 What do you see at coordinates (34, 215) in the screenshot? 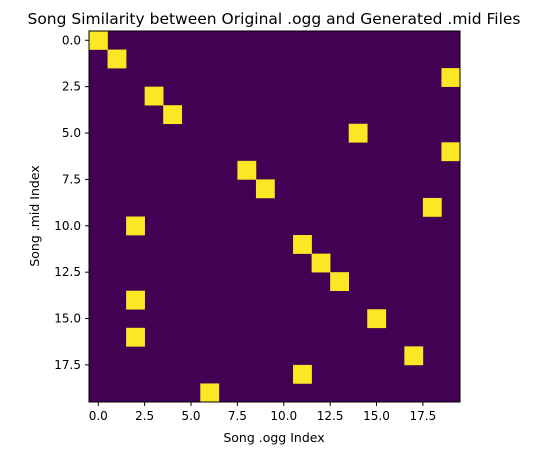
I see `y-axis-label: Song .mid Index` at bounding box center [34, 215].